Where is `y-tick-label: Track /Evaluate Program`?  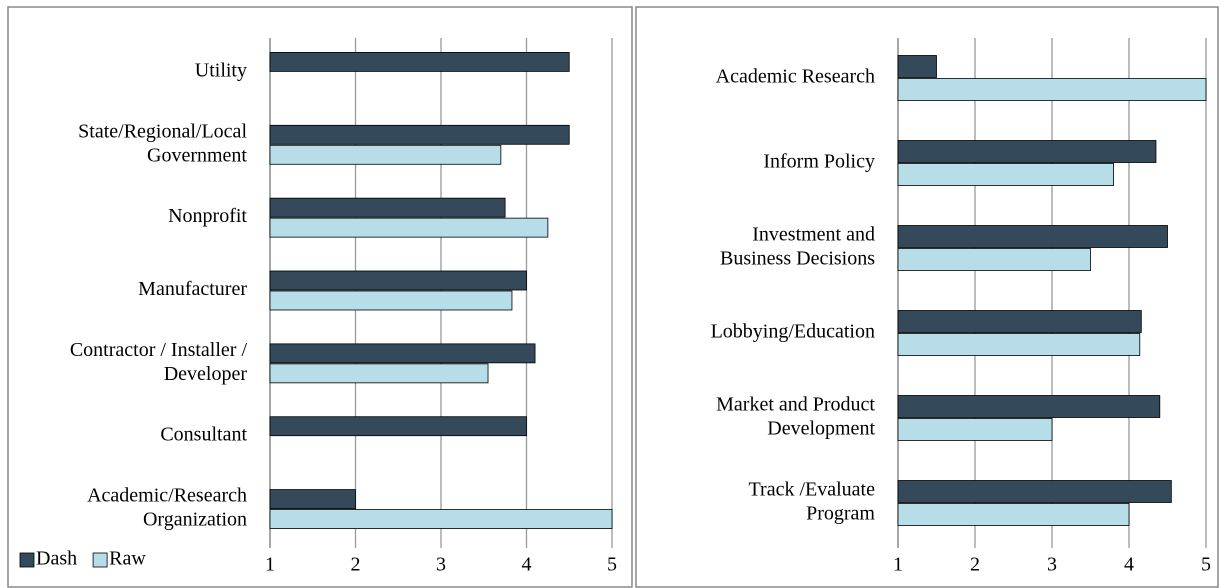
y-tick-label: Track /Evaluate Program is located at coordinates (812, 501).